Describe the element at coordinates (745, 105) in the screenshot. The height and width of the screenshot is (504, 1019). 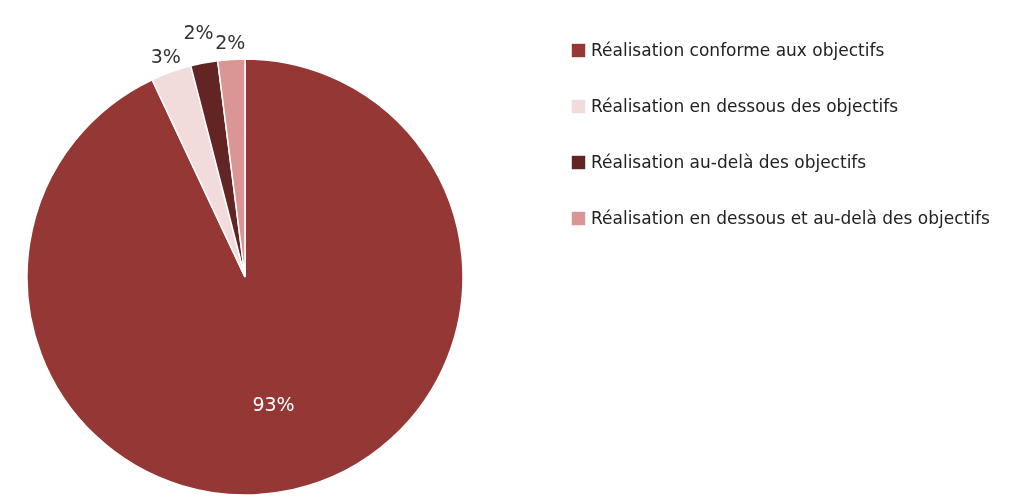
I see `legend-label: Réalisation en dessous des objectifs` at that location.